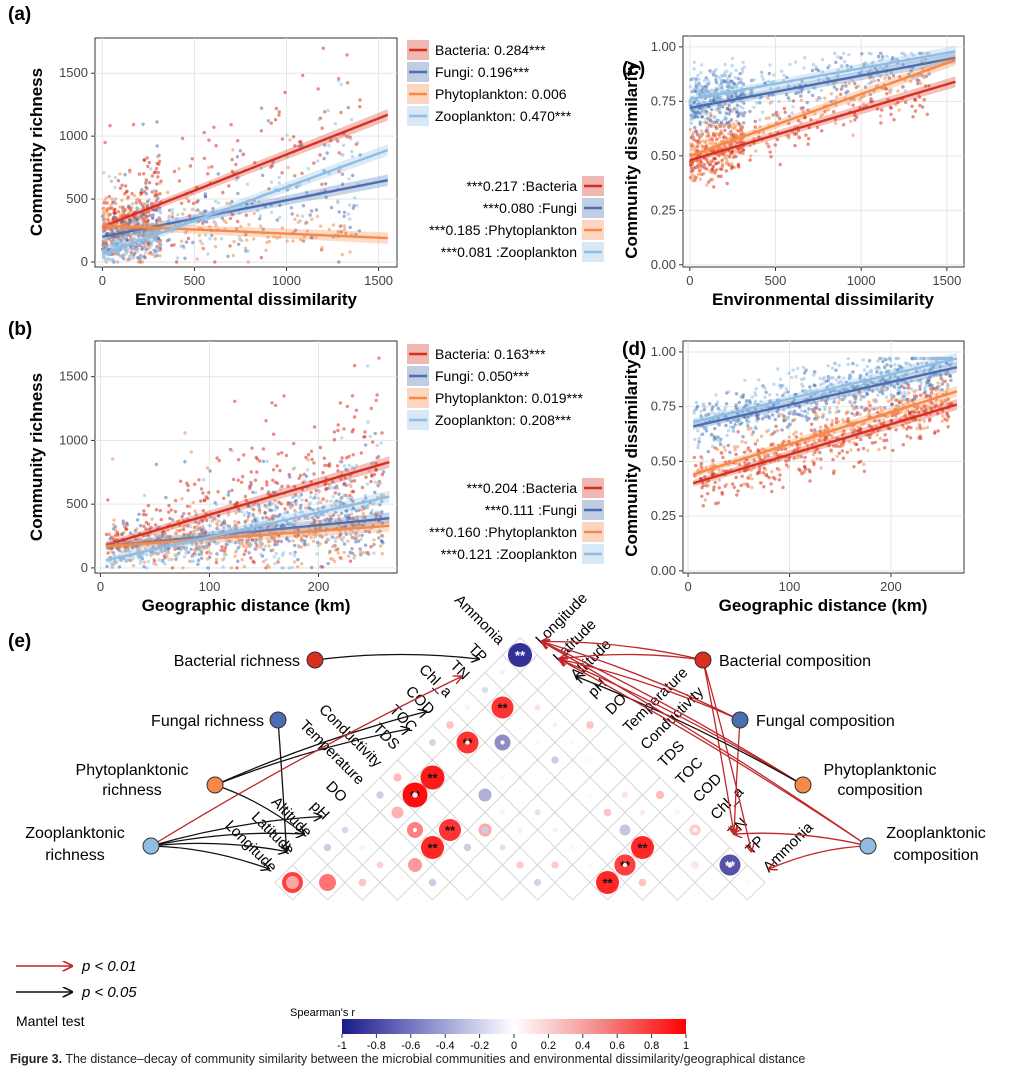 This screenshot has height=1077, width=1021. Describe the element at coordinates (663, 406) in the screenshot. I see `y-tick-label: 0.75` at that location.